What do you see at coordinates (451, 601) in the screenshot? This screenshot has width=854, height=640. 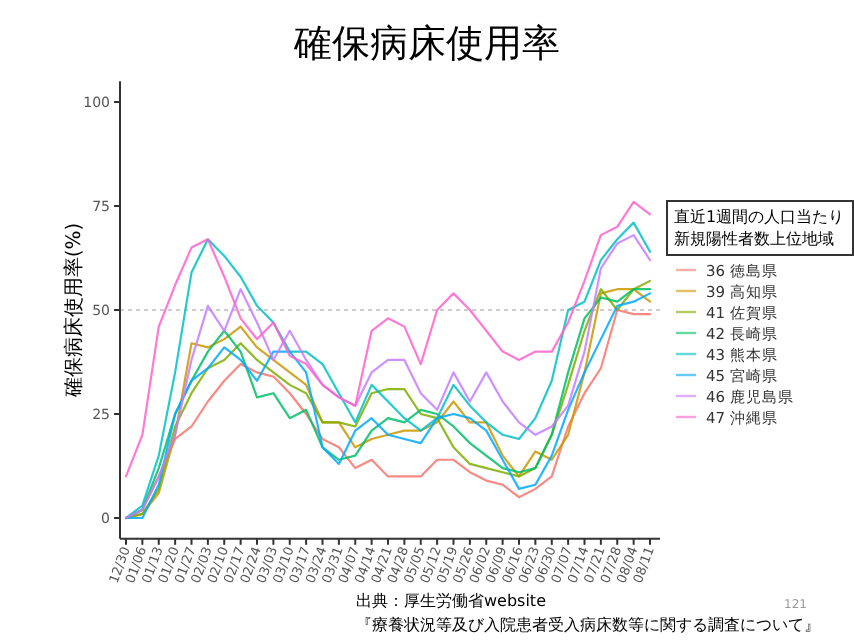 I see `source-note: 出典：厚生労働省website` at bounding box center [451, 601].